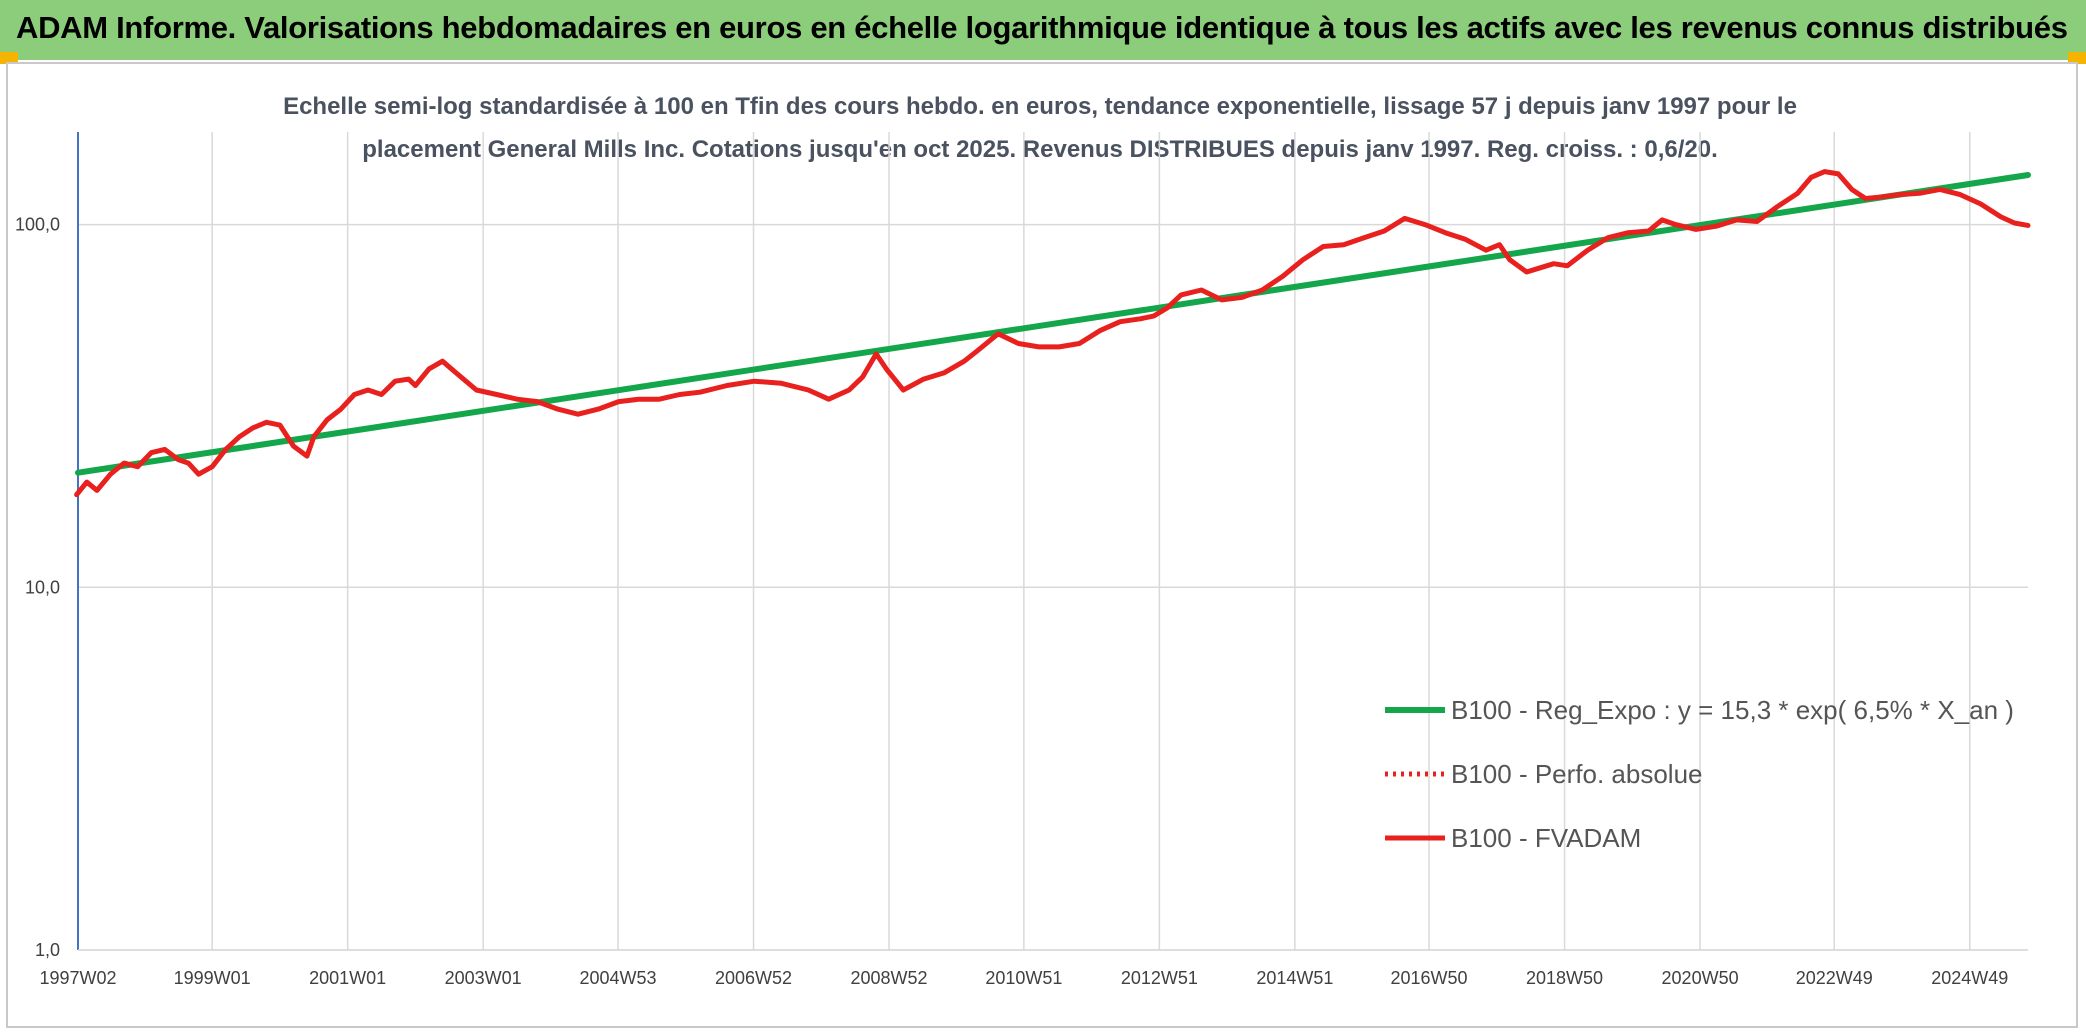  What do you see at coordinates (77, 978) in the screenshot?
I see `x-tick-label: 1997W02` at bounding box center [77, 978].